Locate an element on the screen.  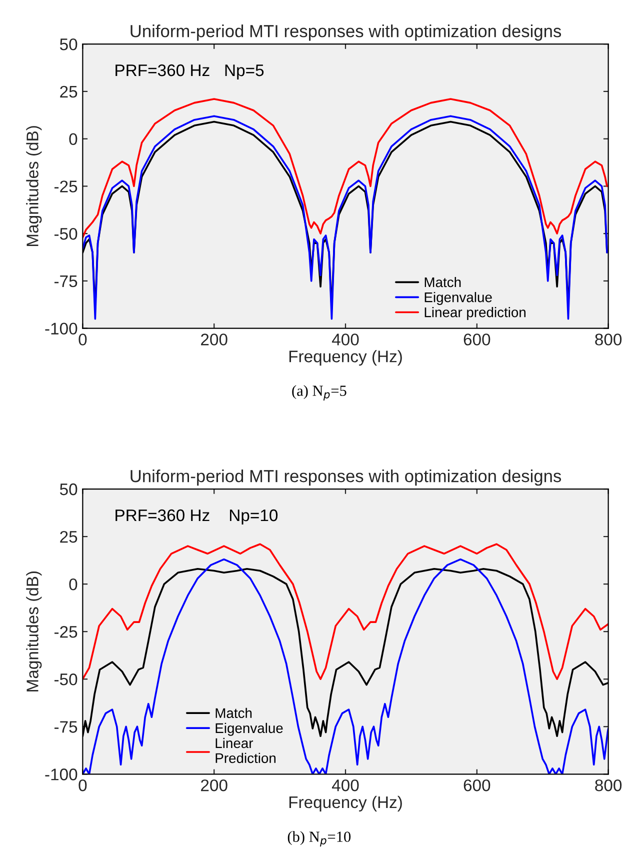
legend-label: Linear prediction is located at coordinates (475, 313).